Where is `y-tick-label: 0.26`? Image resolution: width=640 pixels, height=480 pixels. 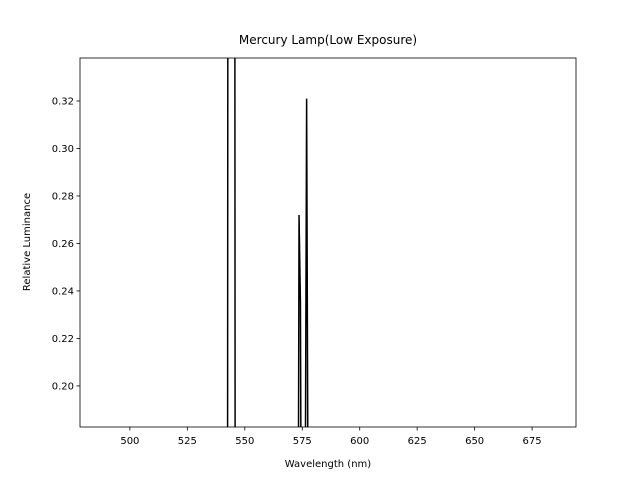 y-tick-label: 0.26 is located at coordinates (63, 244).